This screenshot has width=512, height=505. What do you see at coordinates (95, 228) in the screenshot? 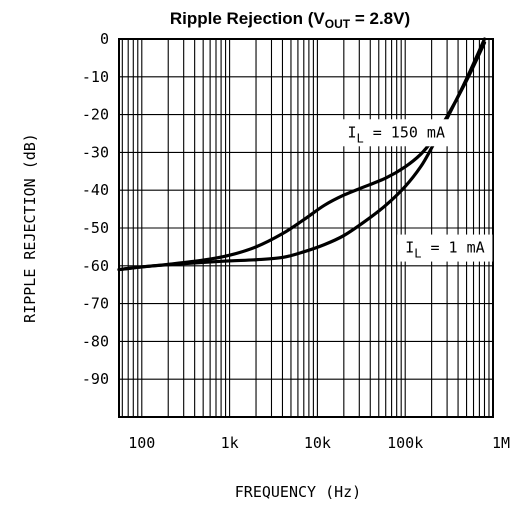
I see `y-tick-label: -50` at bounding box center [95, 228].